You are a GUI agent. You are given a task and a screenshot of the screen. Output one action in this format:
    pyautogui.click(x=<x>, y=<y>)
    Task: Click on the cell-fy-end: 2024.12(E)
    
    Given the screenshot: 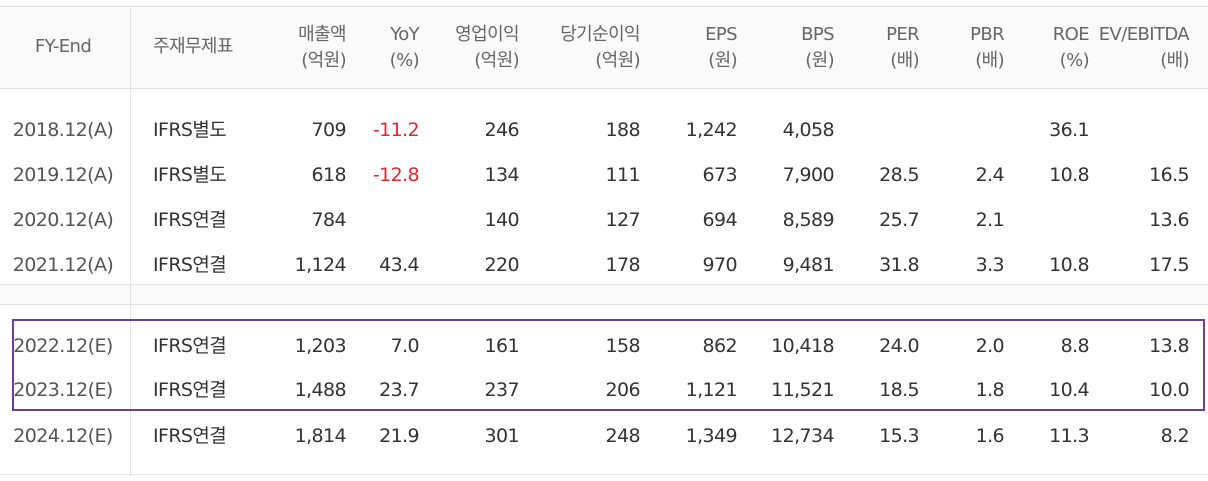 What is the action you would take?
    pyautogui.click(x=63, y=436)
    